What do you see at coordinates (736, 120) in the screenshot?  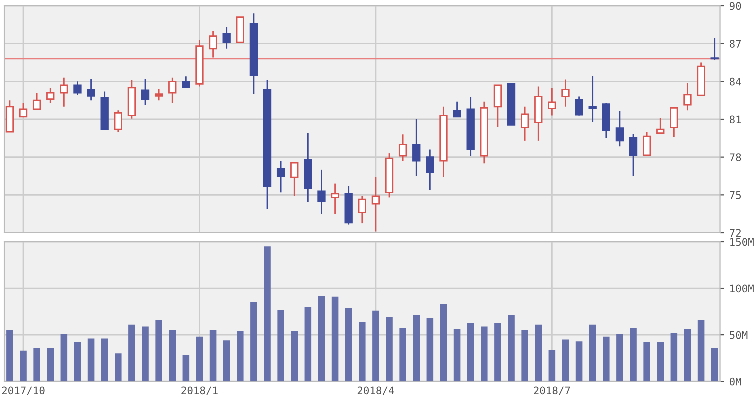 I see `y-tick-label: 81` at bounding box center [736, 120].